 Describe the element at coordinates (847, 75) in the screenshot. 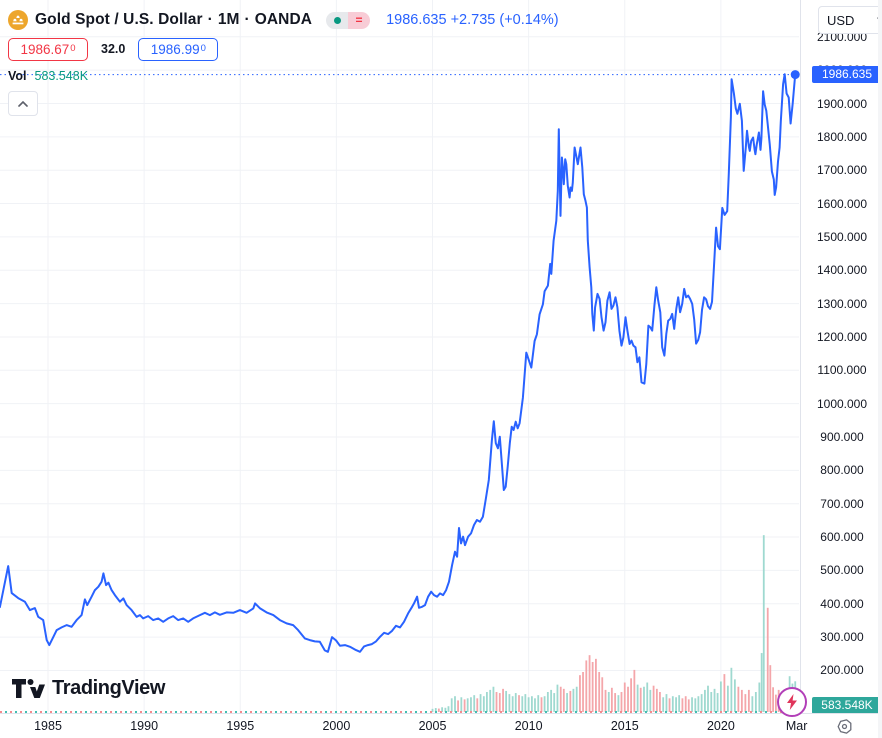

I see `last-price-axis-badge: 1986.635` at that location.